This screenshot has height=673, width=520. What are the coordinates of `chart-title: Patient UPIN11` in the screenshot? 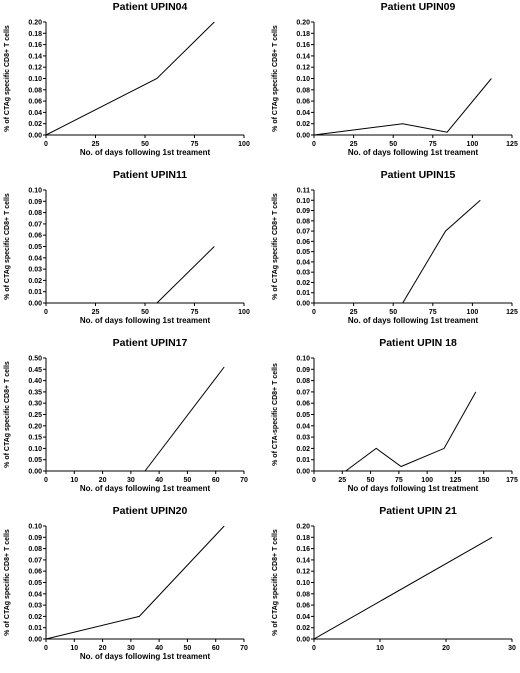 It's located at (150, 175).